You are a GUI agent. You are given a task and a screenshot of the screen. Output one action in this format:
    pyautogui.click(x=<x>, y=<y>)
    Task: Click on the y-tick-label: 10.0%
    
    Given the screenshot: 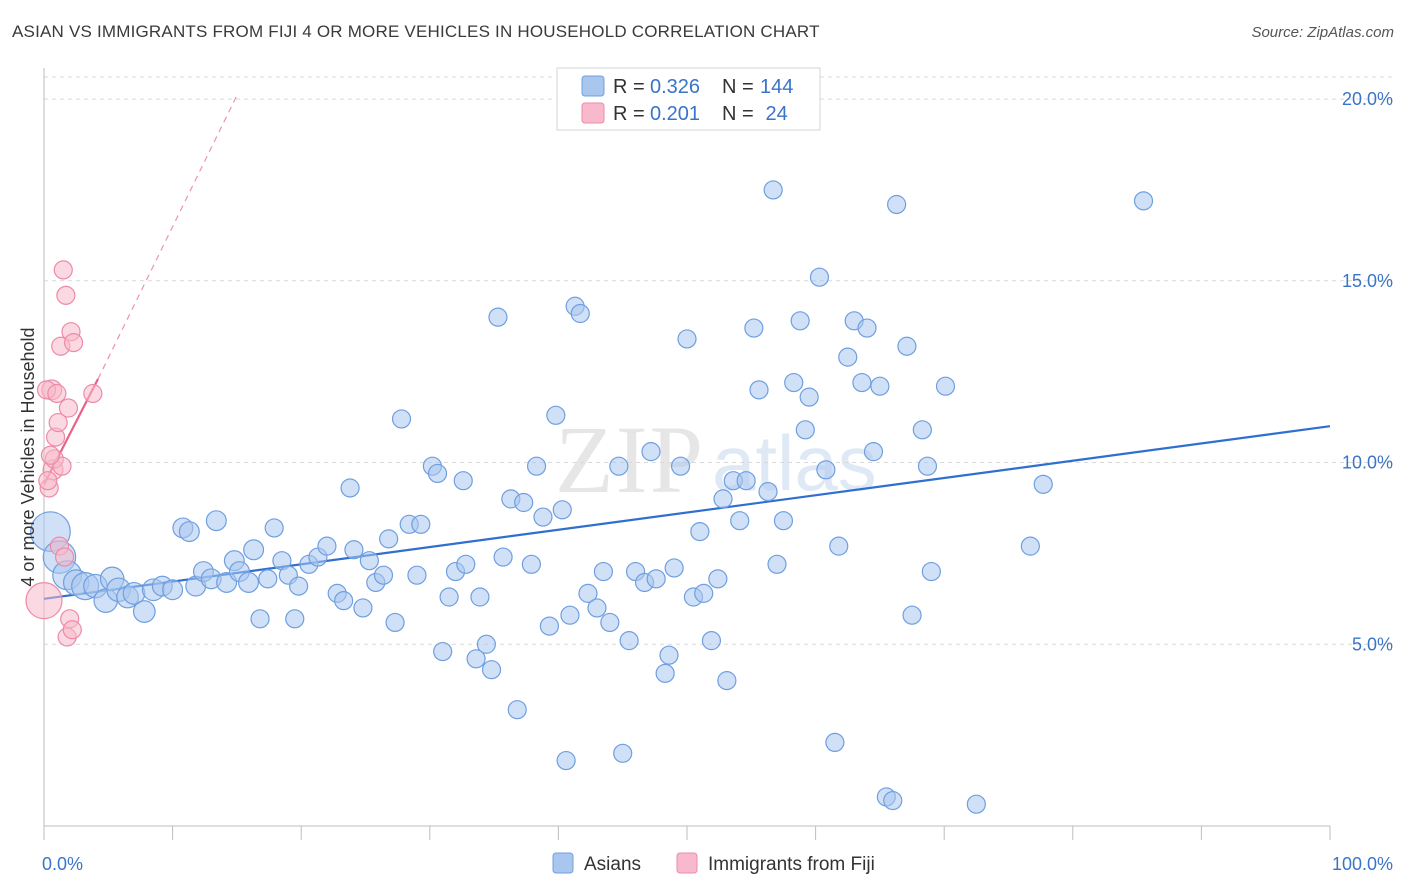 What is the action you would take?
    pyautogui.click(x=1367, y=463)
    